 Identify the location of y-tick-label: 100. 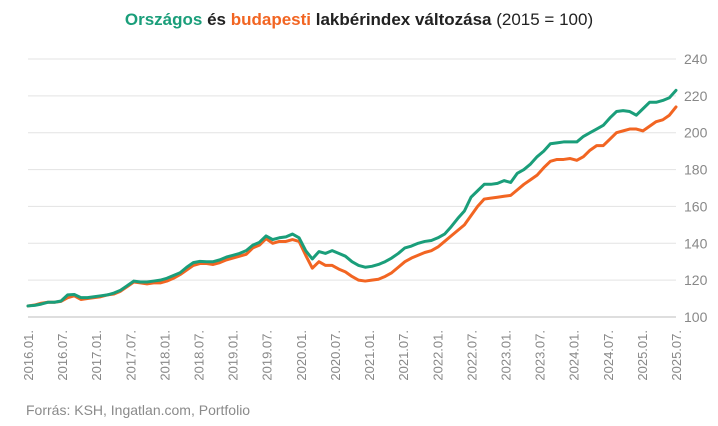
(696, 317).